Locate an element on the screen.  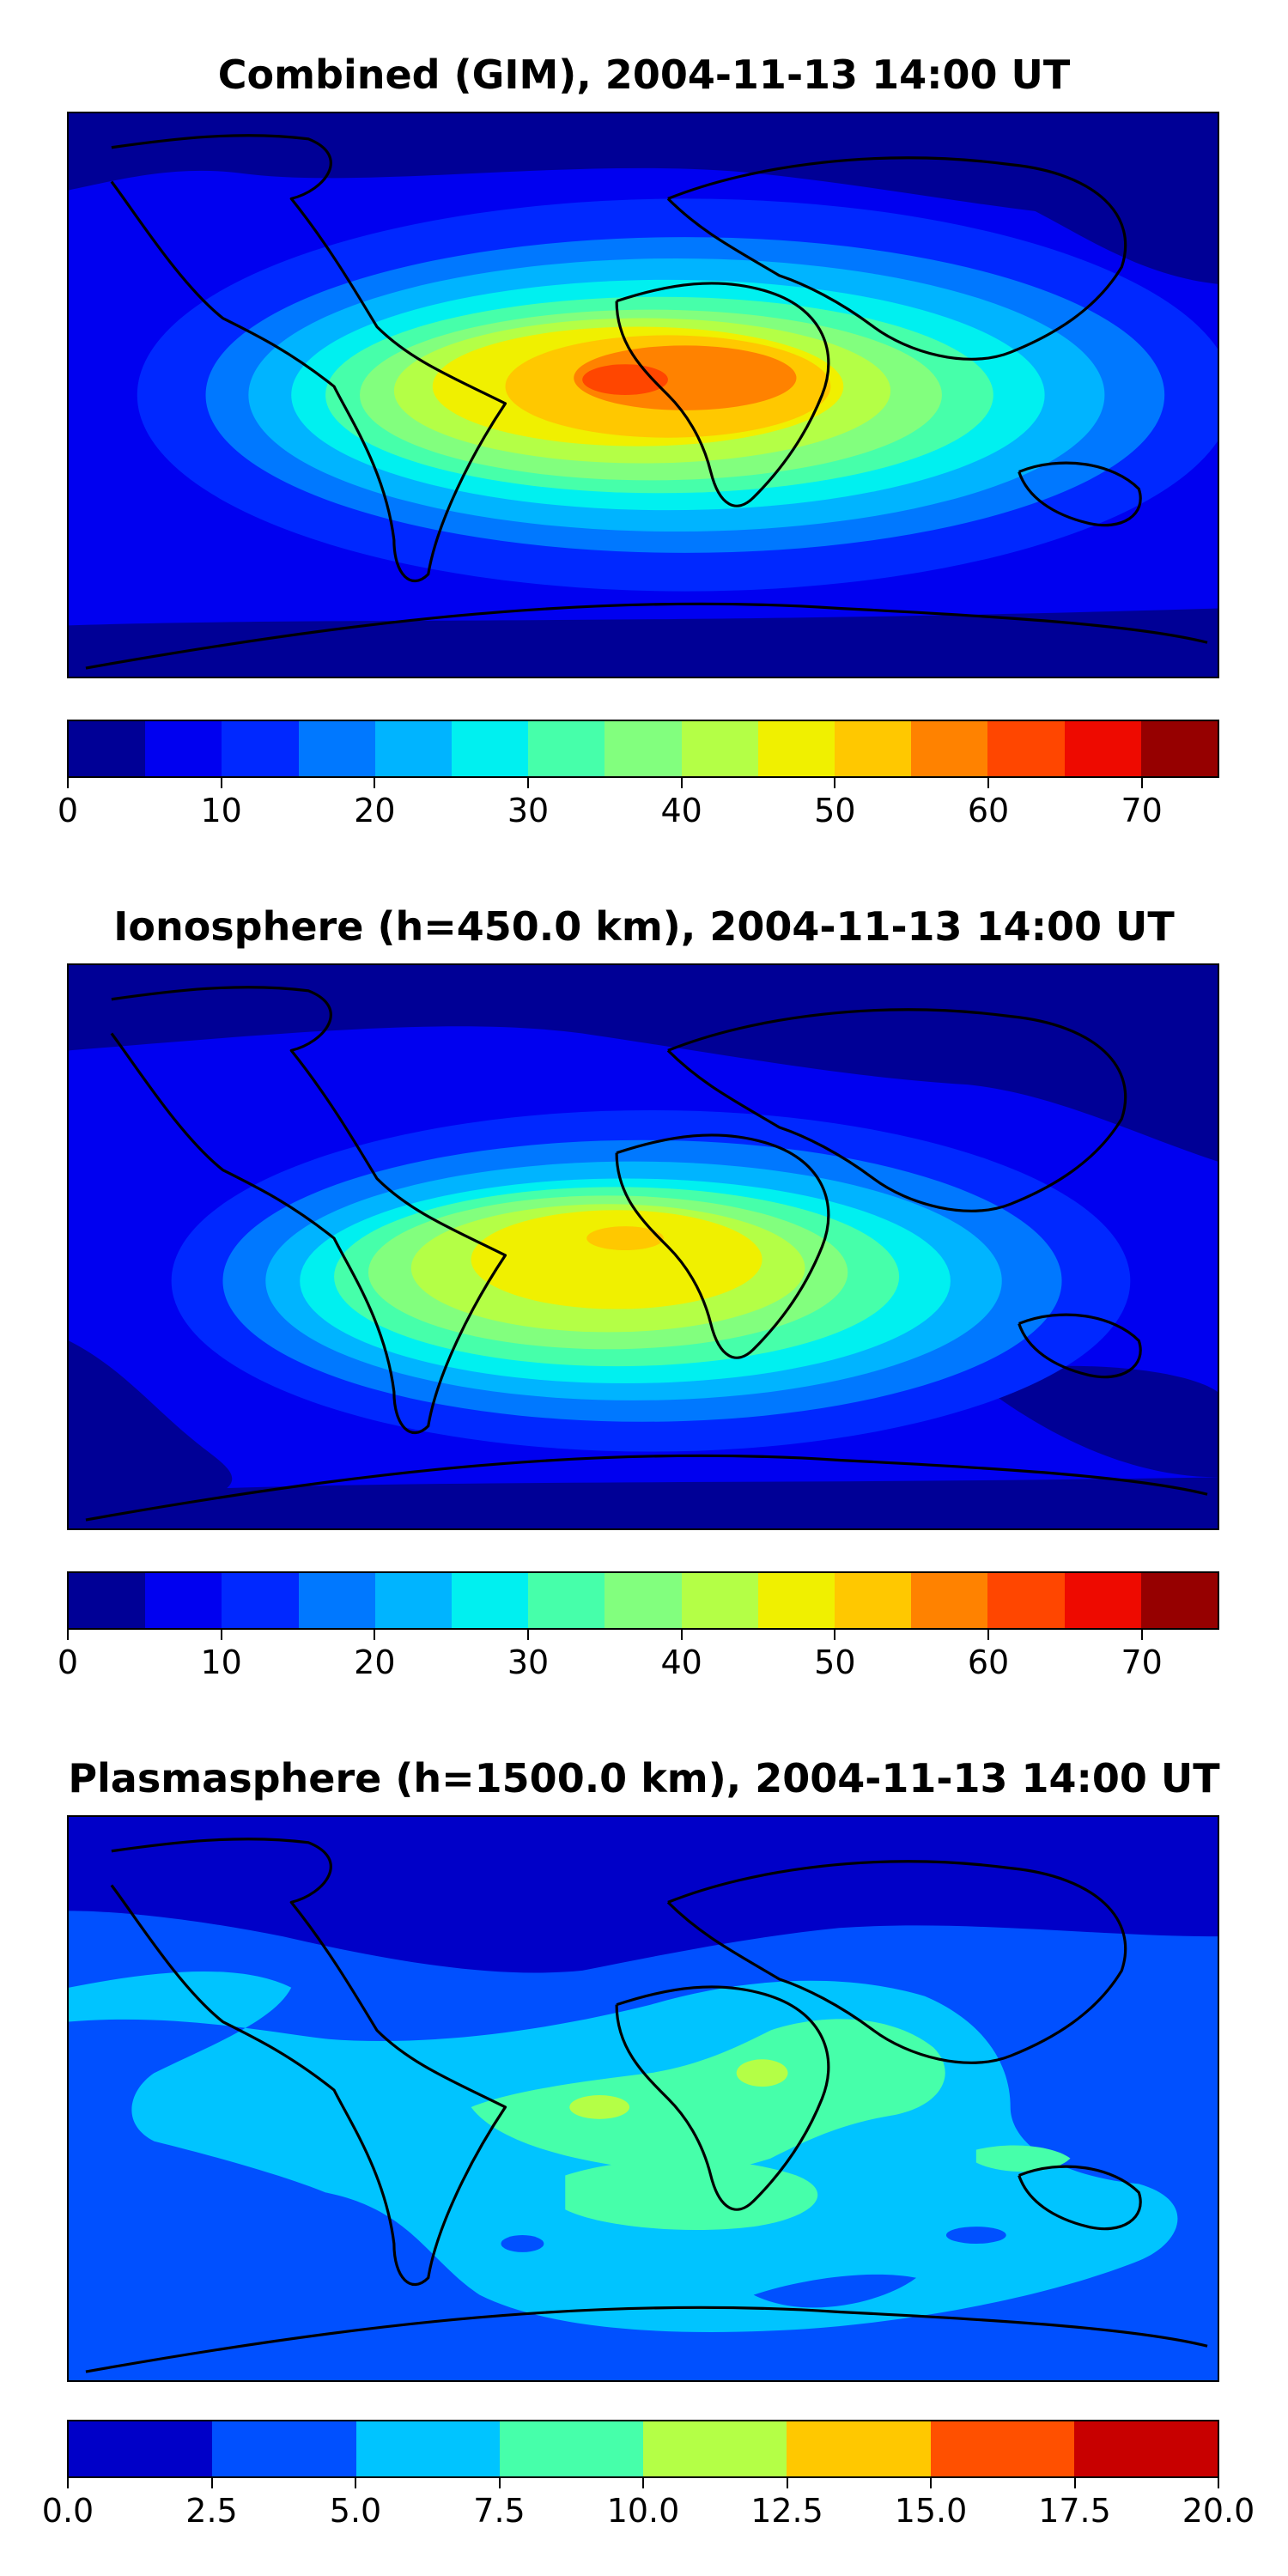
colorbar-tick-label: 17.5 is located at coordinates (1074, 2511).